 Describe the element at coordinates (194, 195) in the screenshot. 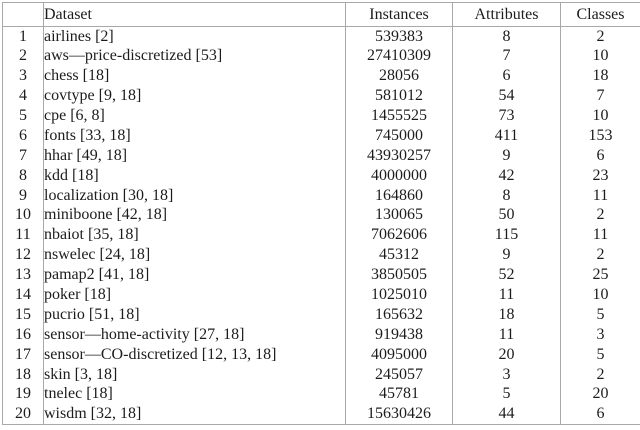

I see `dataset-name-cell: localization [30, 18]` at that location.